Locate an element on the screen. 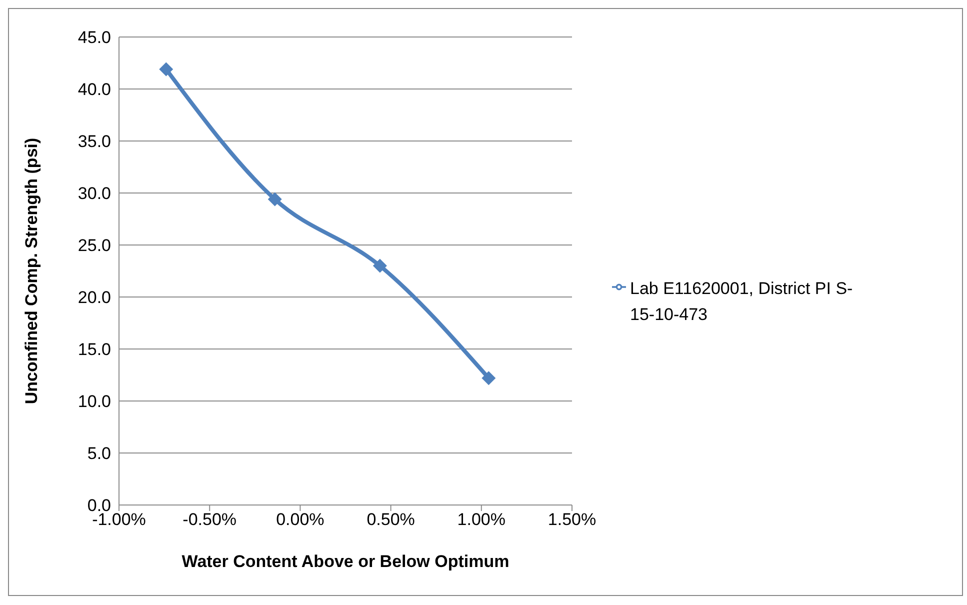 This screenshot has width=967, height=605. x-tick-label: 0.00% is located at coordinates (300, 520).